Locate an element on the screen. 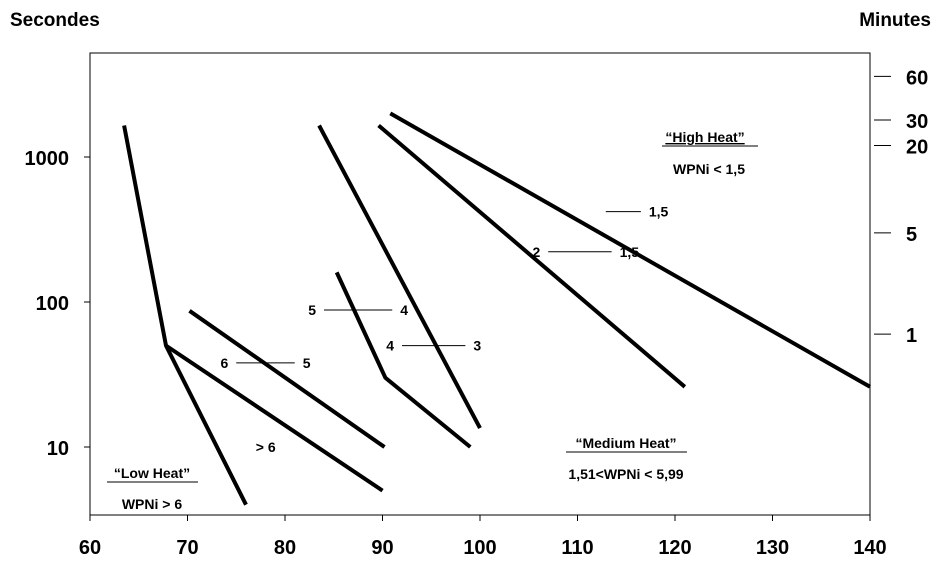 The height and width of the screenshot is (561, 941). annotation-left-label: 2 is located at coordinates (536, 252).